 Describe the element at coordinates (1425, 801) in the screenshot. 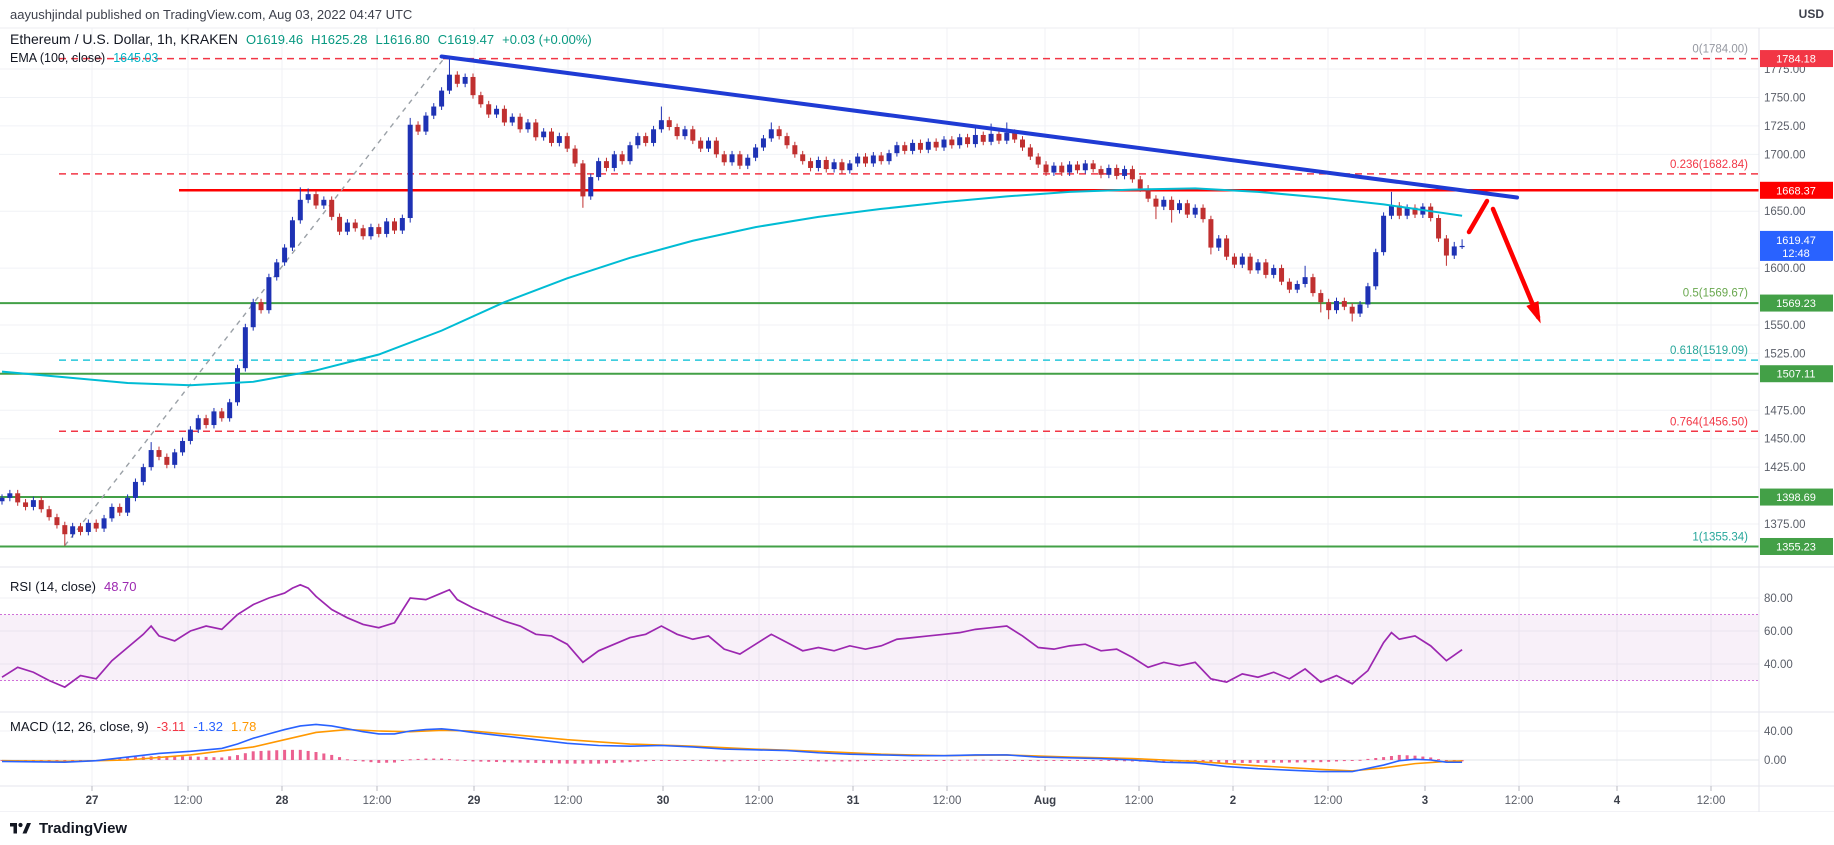

I see `time-tick-label: 3` at that location.